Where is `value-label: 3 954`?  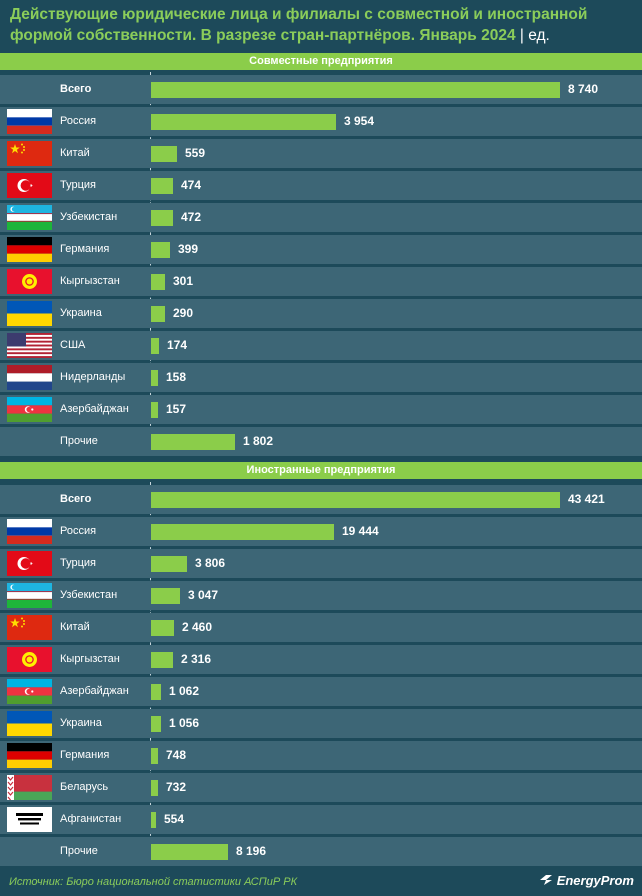
value-label: 3 954 is located at coordinates (359, 121).